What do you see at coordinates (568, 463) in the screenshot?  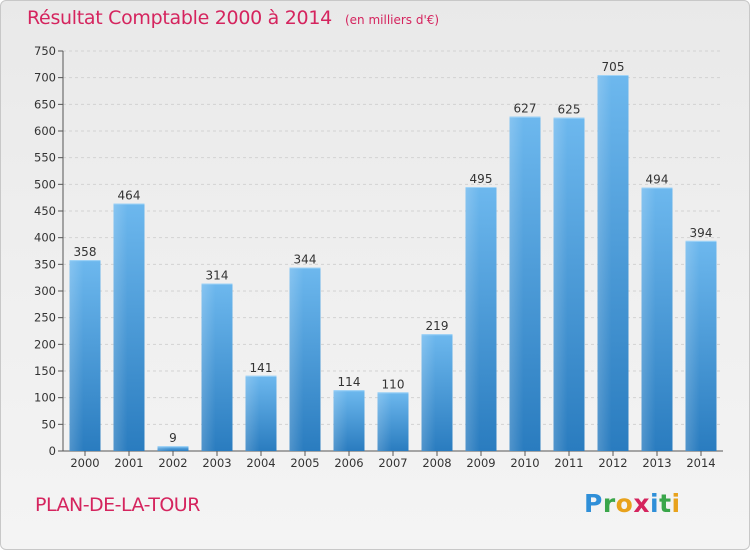 I see `x-tick-label: 2011` at bounding box center [568, 463].